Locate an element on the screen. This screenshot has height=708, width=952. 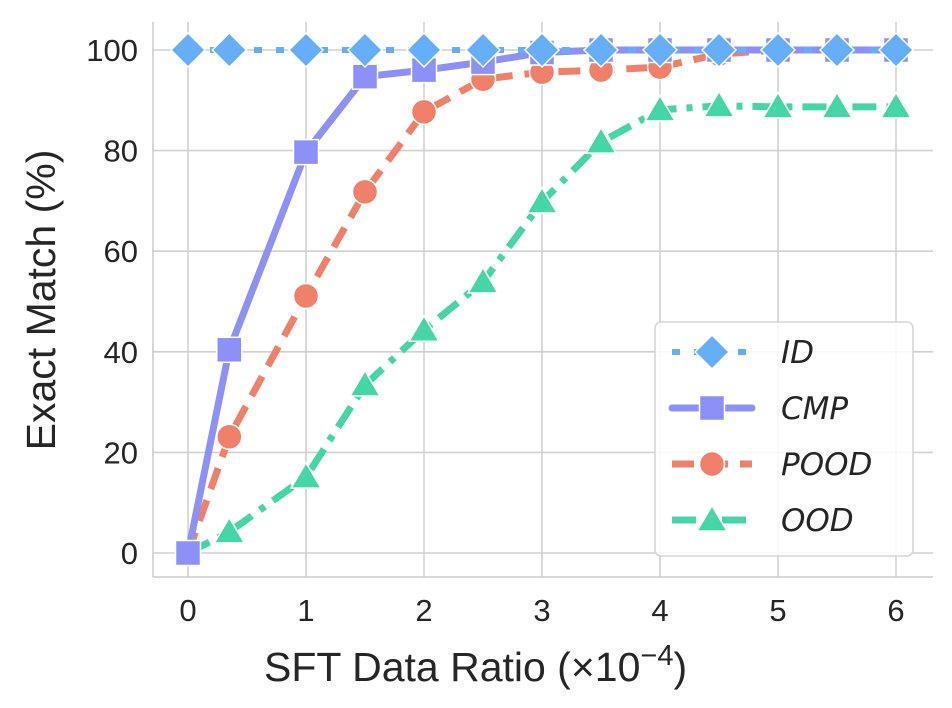
legend-label-pood: POOD is located at coordinates (826, 465).